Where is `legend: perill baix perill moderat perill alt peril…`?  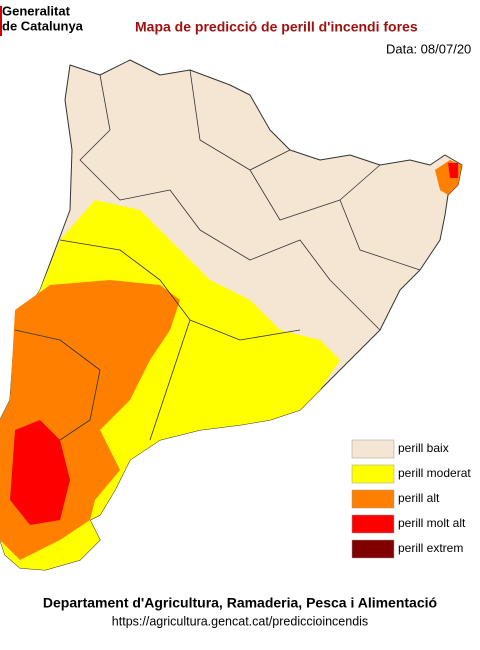
legend: perill baix perill moderat perill alt peril… is located at coordinates (411, 499).